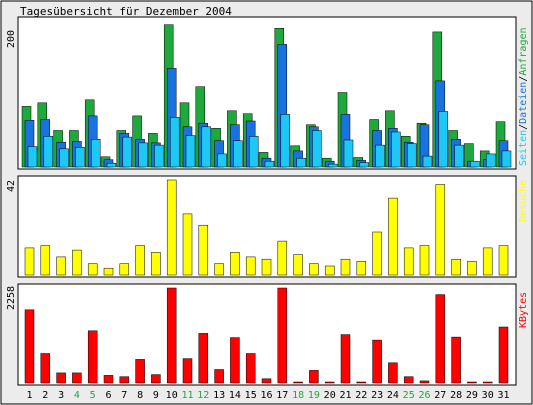  What do you see at coordinates (187, 395) in the screenshot?
I see `day-label-11: 11` at bounding box center [187, 395].